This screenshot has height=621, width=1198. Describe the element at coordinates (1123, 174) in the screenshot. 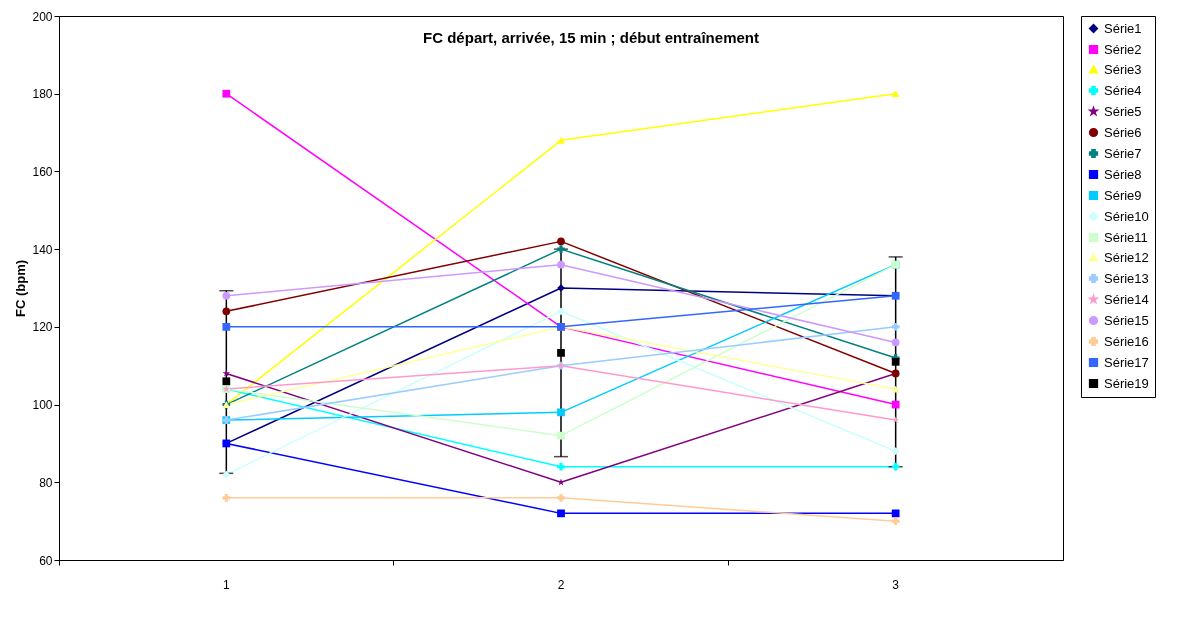

I see `legend-label: Série8` at that location.